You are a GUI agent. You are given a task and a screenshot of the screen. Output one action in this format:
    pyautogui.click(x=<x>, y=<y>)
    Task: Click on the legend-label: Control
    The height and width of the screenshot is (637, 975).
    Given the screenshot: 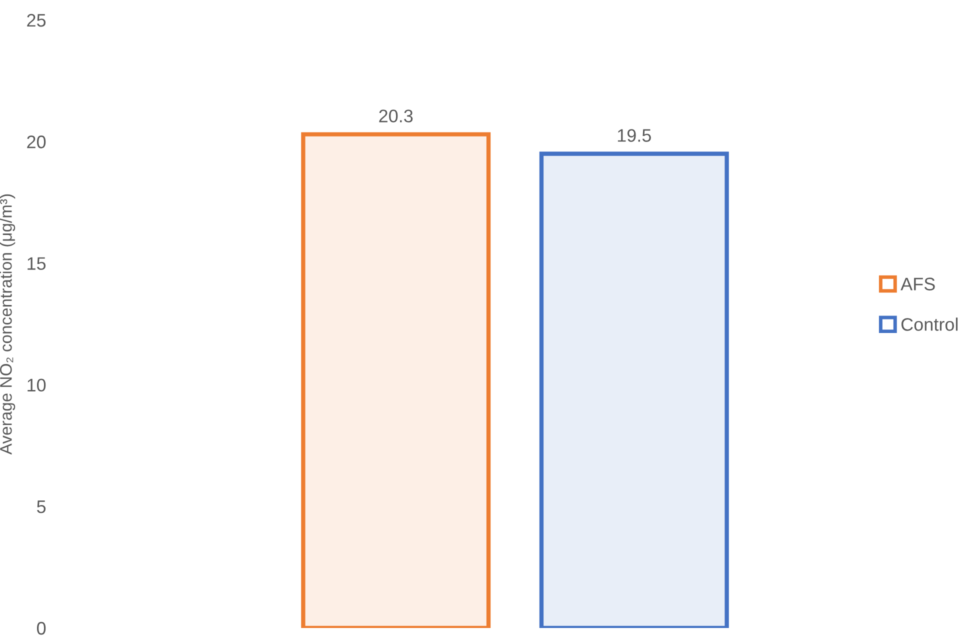 What is the action you would take?
    pyautogui.click(x=929, y=324)
    